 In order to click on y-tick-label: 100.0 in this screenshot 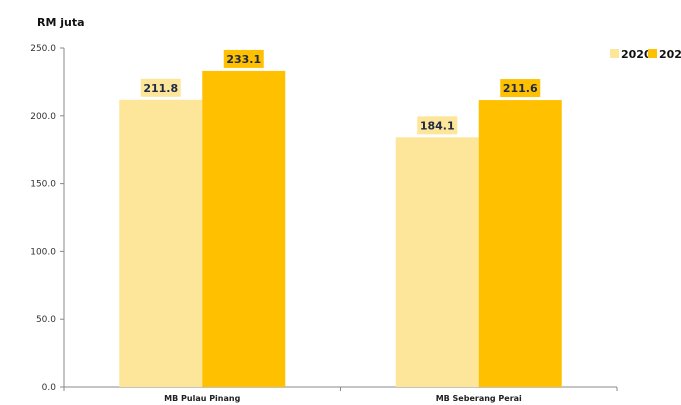, I will do `click(43, 252)`.